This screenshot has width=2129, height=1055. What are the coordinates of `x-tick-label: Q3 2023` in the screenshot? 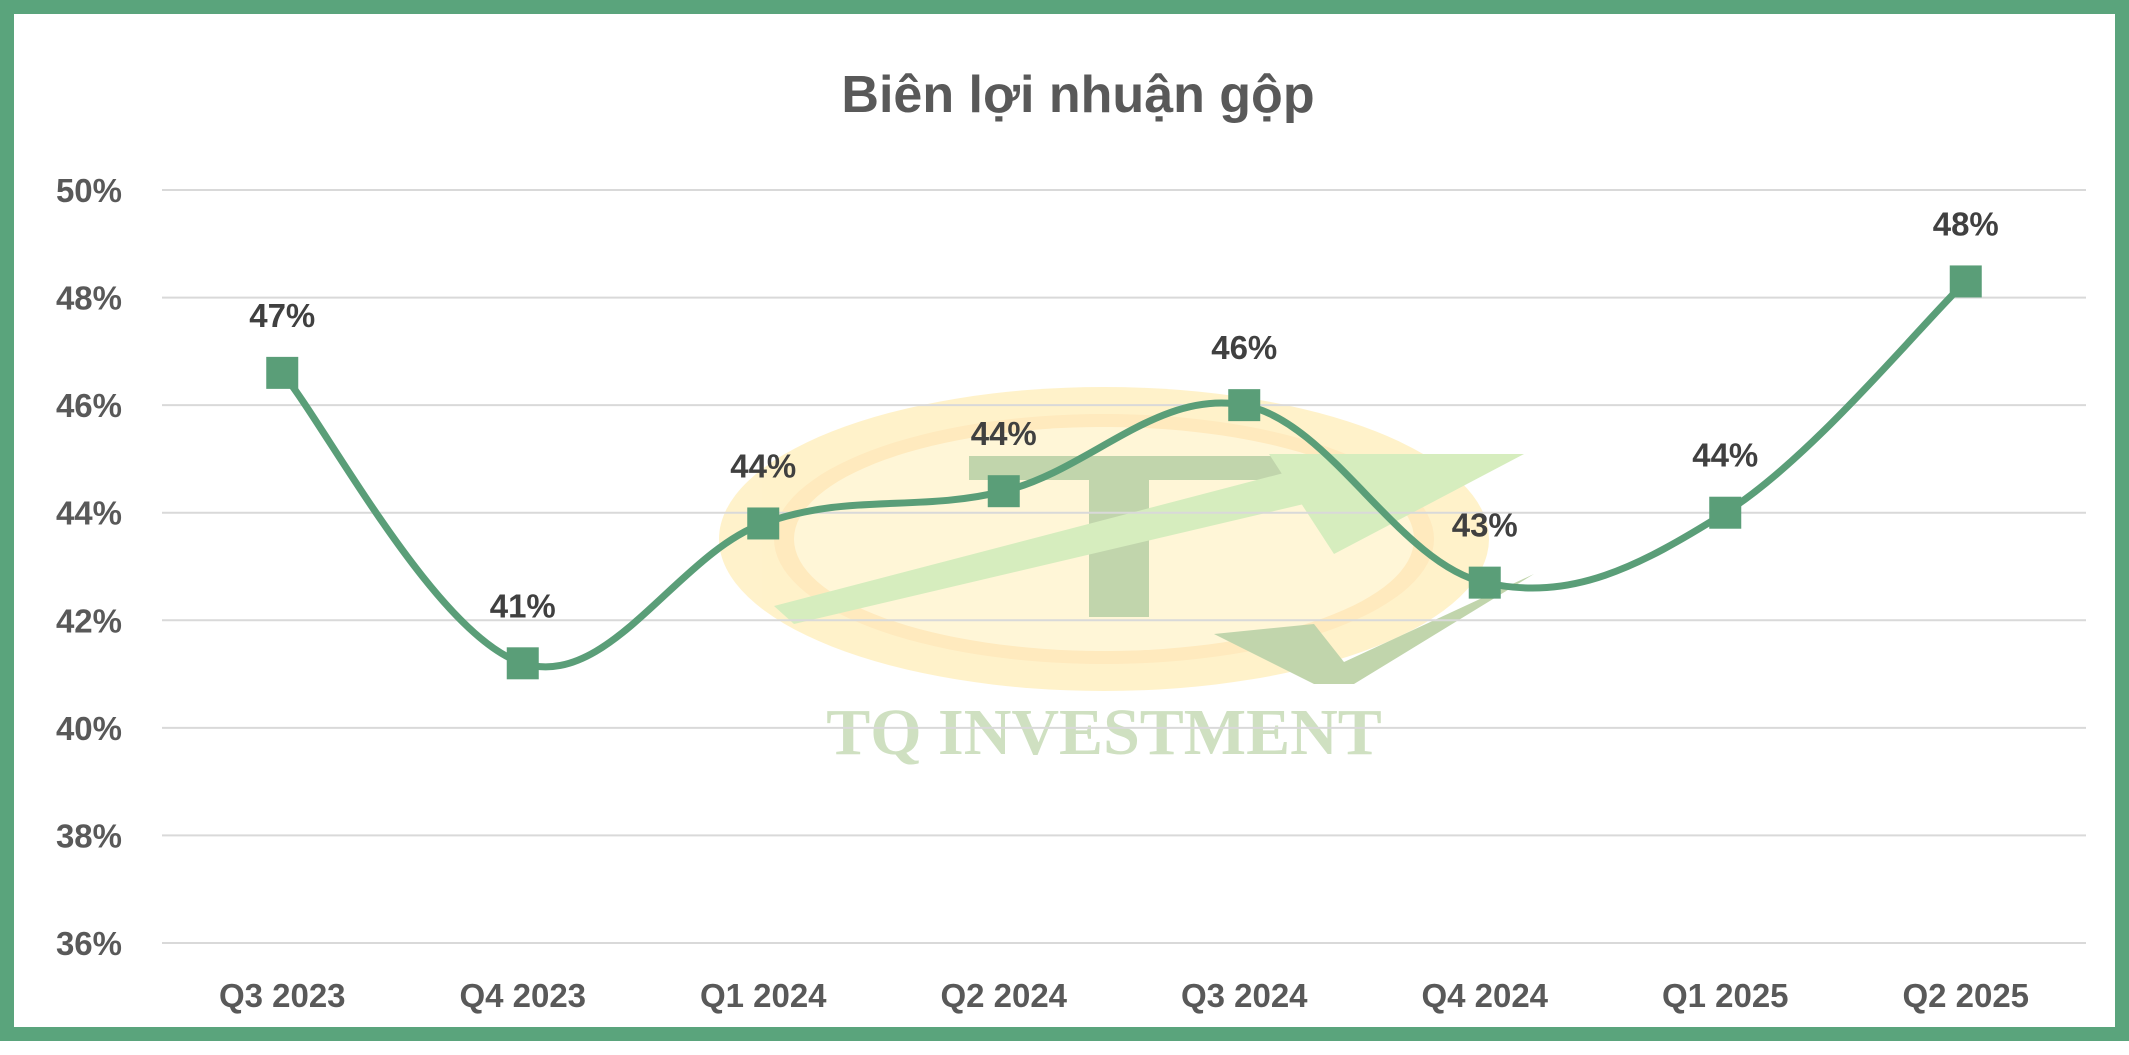 It's located at (282, 995).